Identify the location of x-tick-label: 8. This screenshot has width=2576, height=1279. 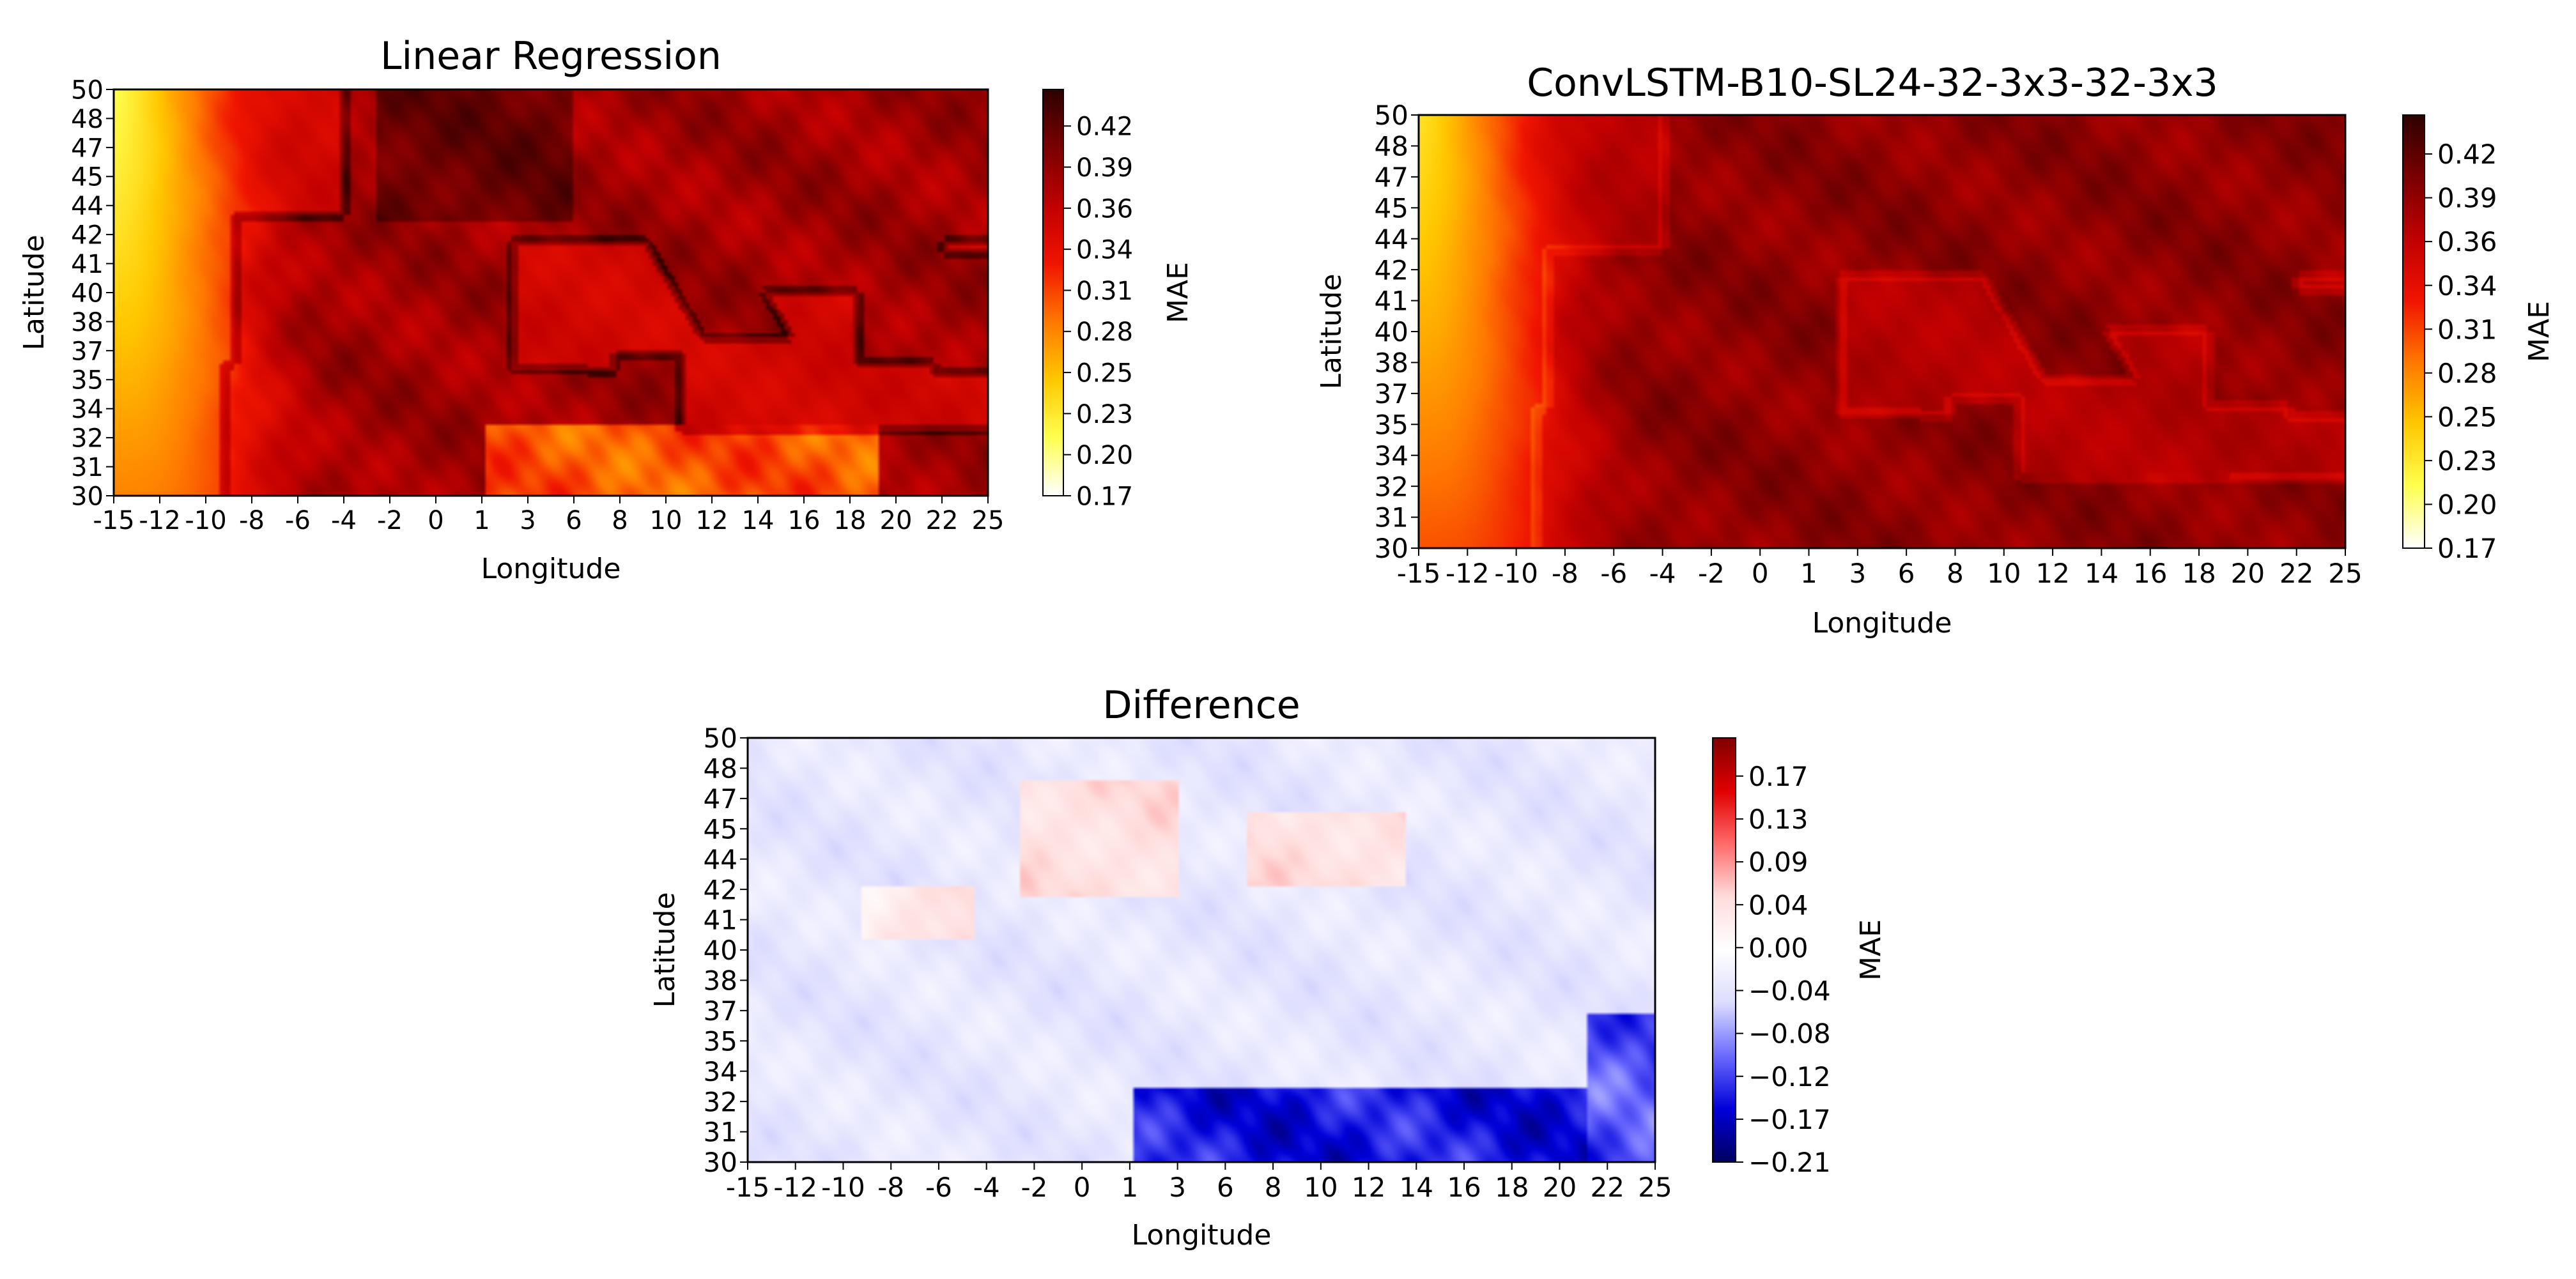
(1955, 573).